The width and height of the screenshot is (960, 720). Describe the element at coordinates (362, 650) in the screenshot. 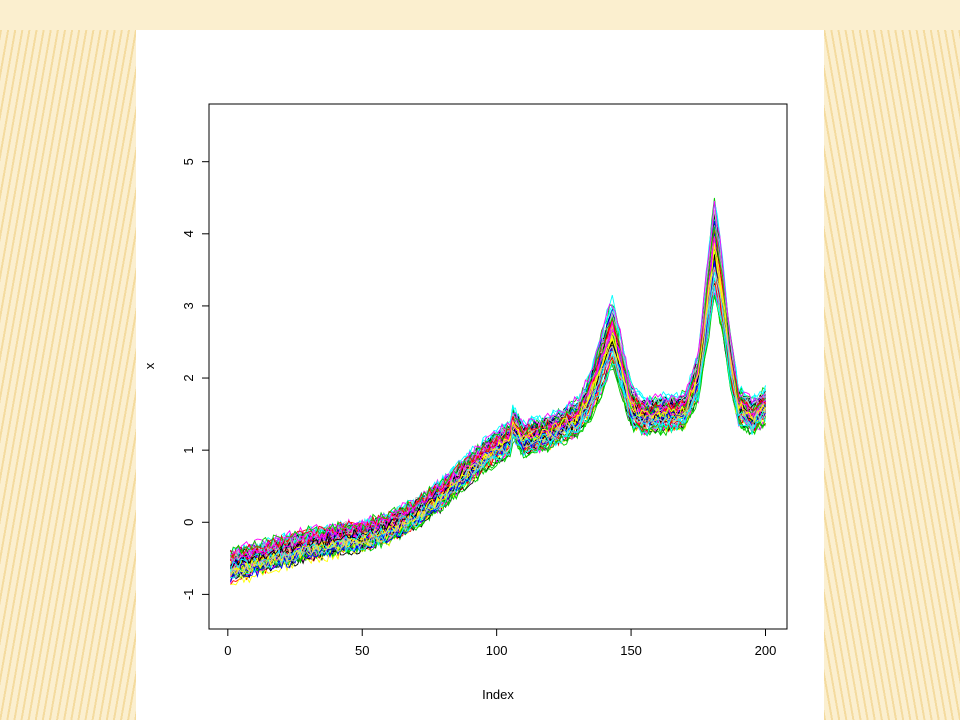

I see `x-tick-label: 50` at that location.